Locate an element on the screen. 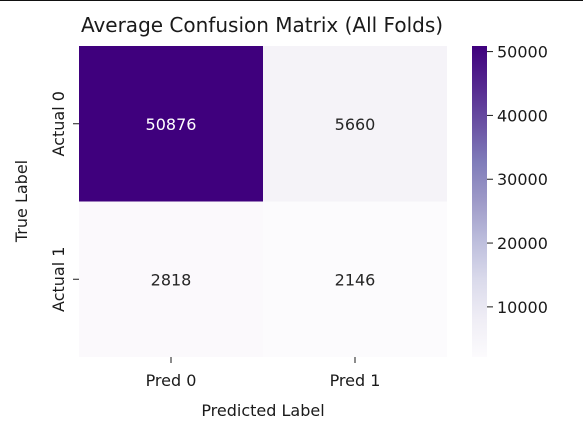 This screenshot has height=432, width=583. colorbar-tick-label: 30000 is located at coordinates (522, 179).